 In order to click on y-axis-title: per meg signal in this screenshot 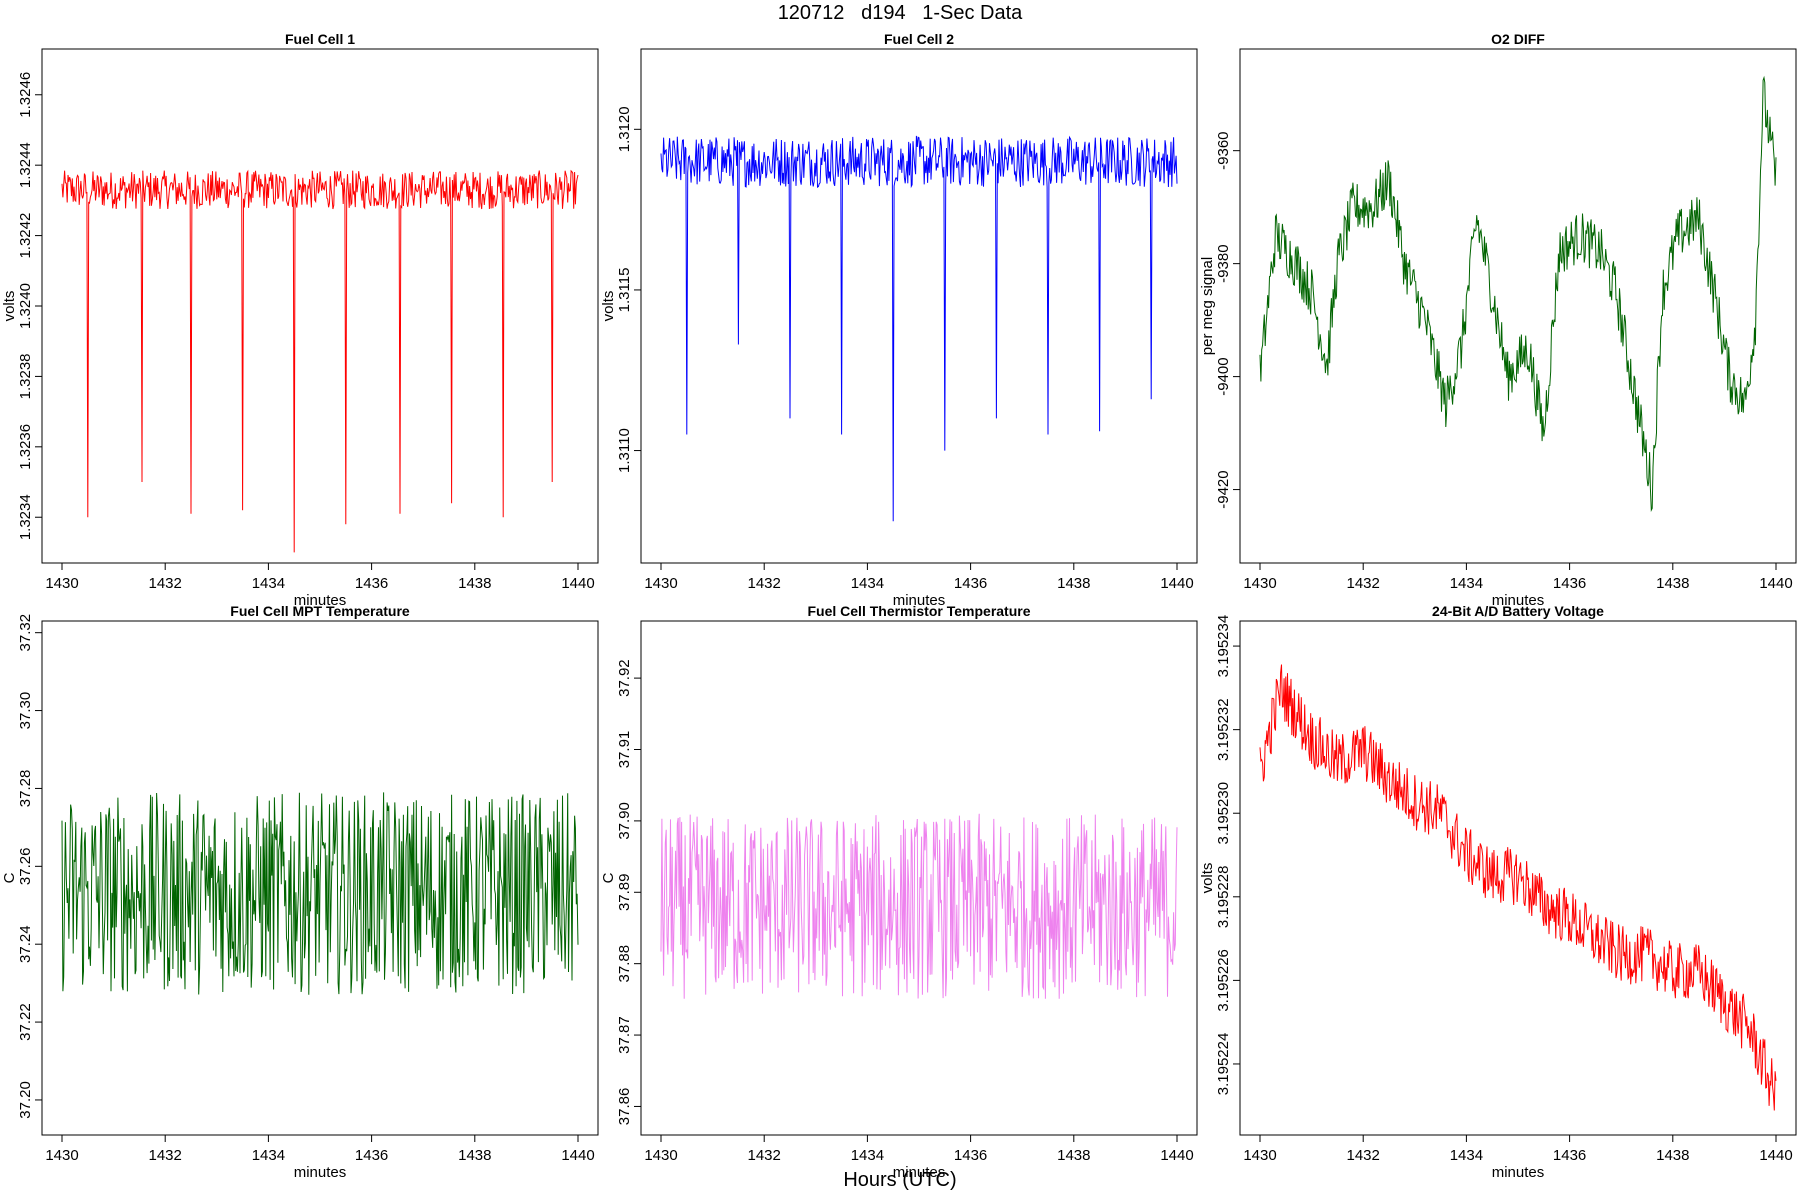, I will do `click(1207, 306)`.